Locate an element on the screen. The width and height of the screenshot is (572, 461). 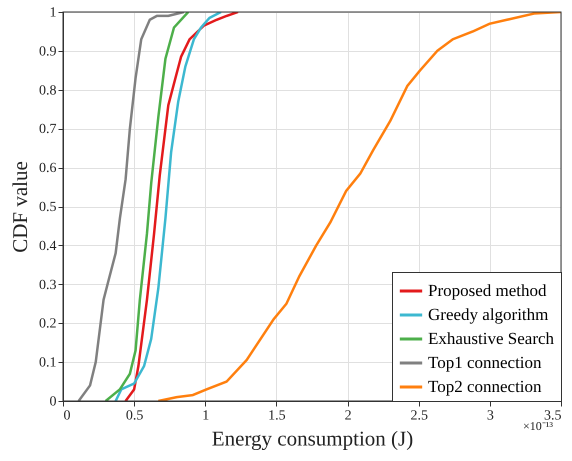
x-tick-label: 3 is located at coordinates (490, 416).